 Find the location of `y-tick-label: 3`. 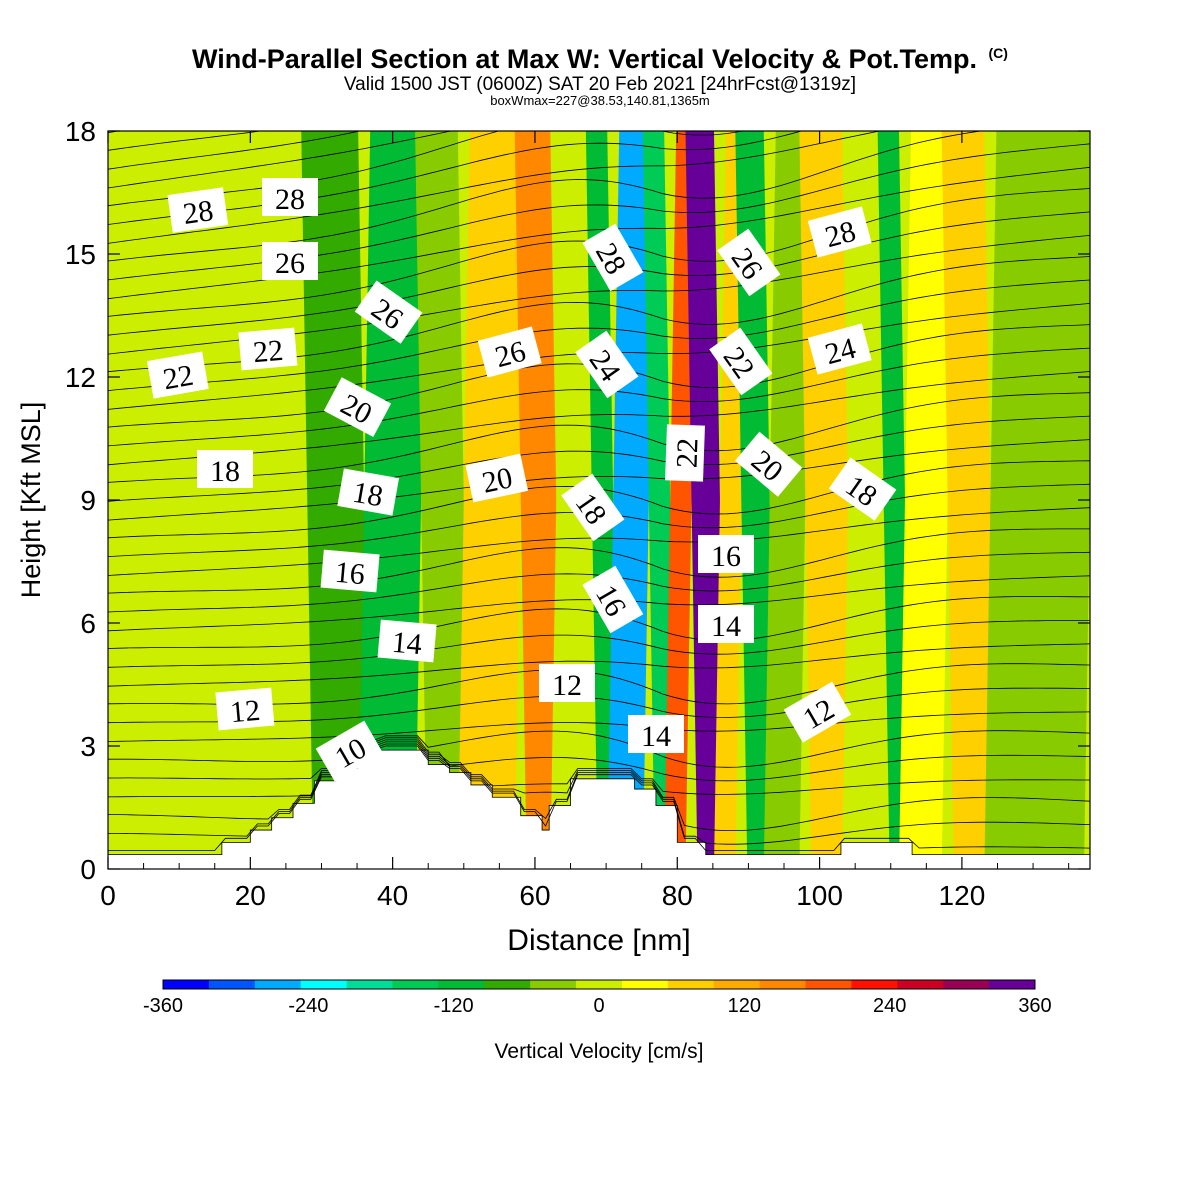

y-tick-label: 3 is located at coordinates (88, 746).